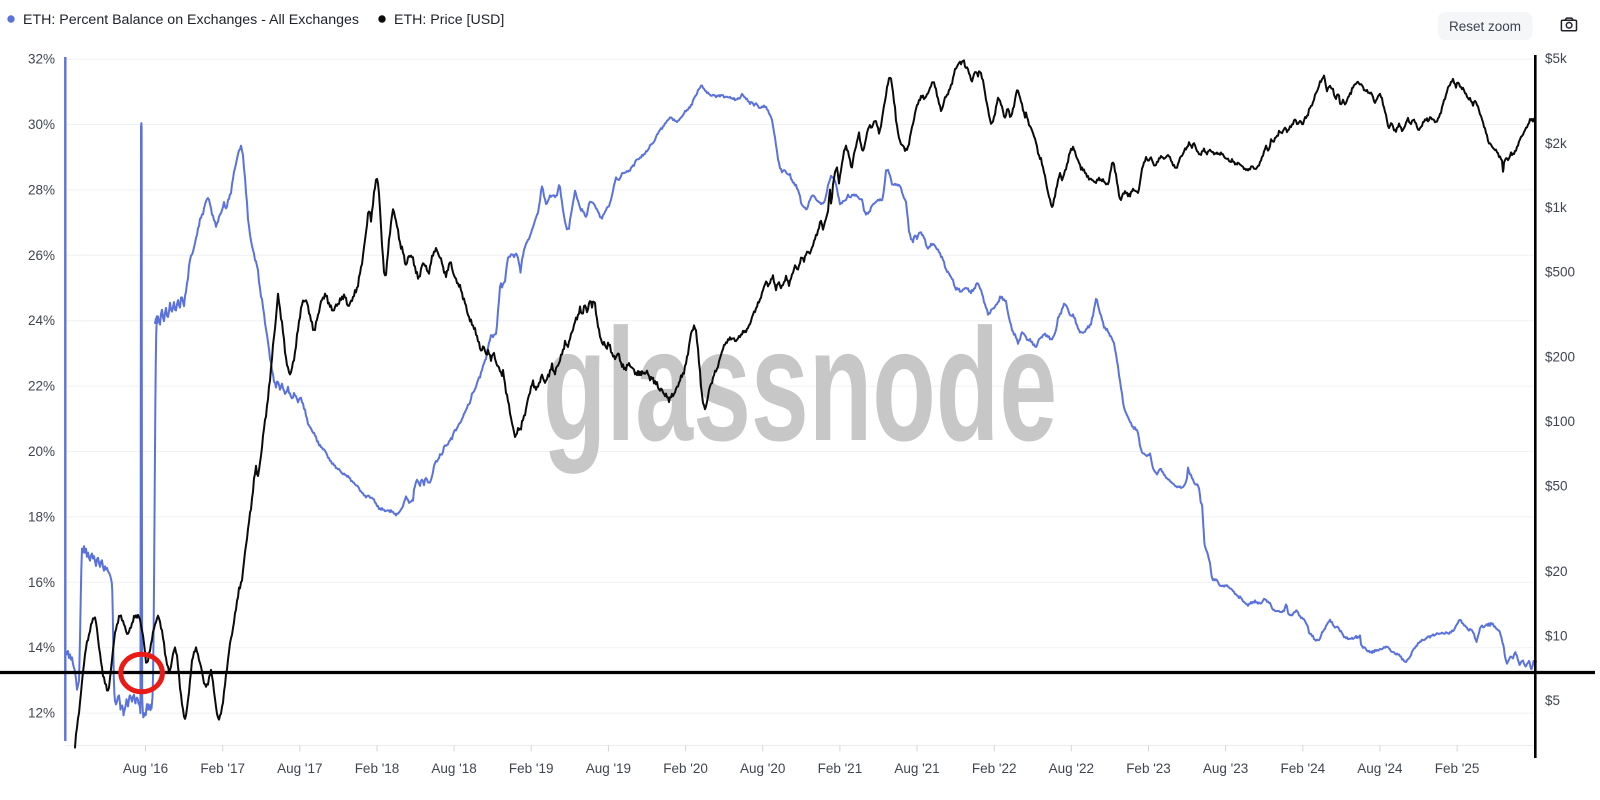 The width and height of the screenshot is (1600, 800). I want to click on svg-text: 12%, so click(41, 713).